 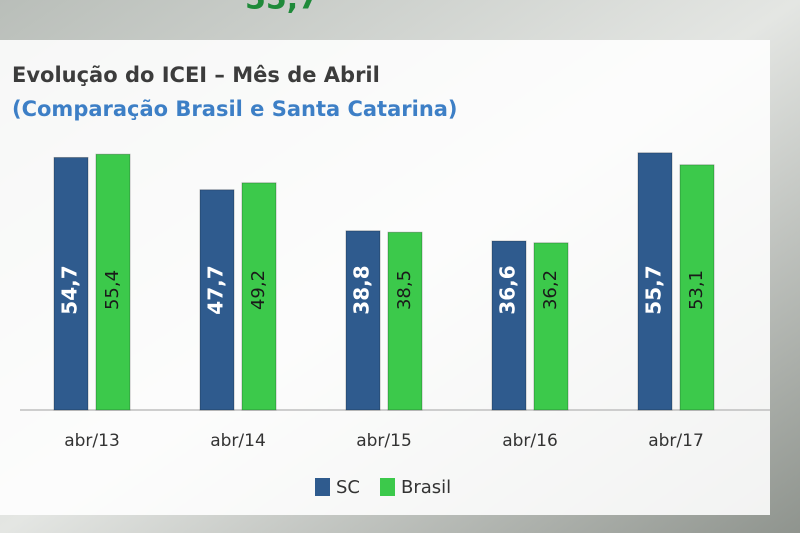 I want to click on header-fragment: 55,7, so click(x=282, y=8).